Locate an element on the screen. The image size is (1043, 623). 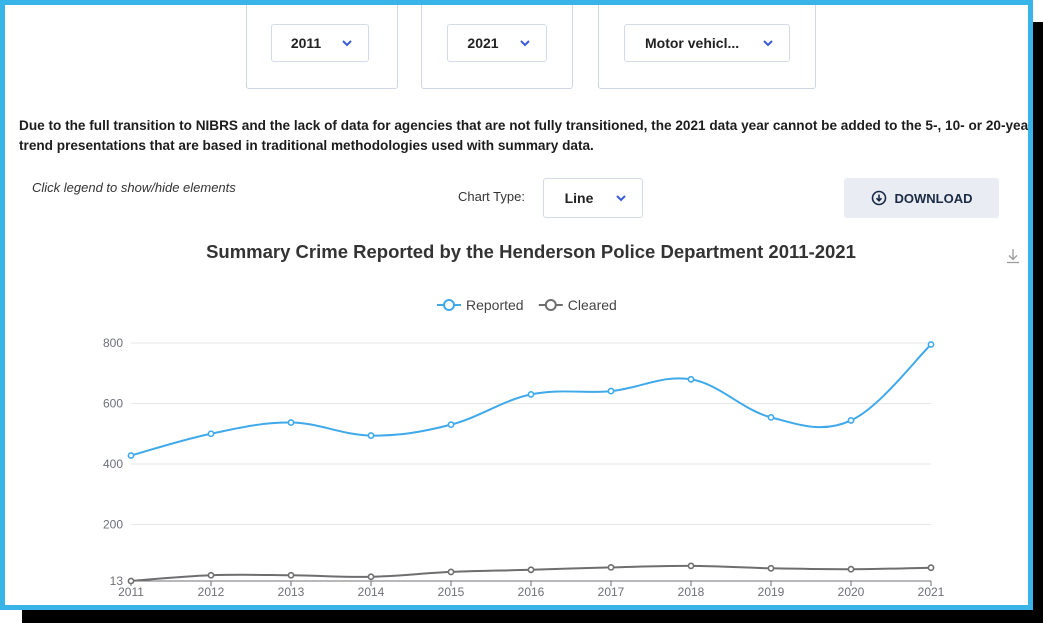
y-tick-label: 400 is located at coordinates (113, 464).